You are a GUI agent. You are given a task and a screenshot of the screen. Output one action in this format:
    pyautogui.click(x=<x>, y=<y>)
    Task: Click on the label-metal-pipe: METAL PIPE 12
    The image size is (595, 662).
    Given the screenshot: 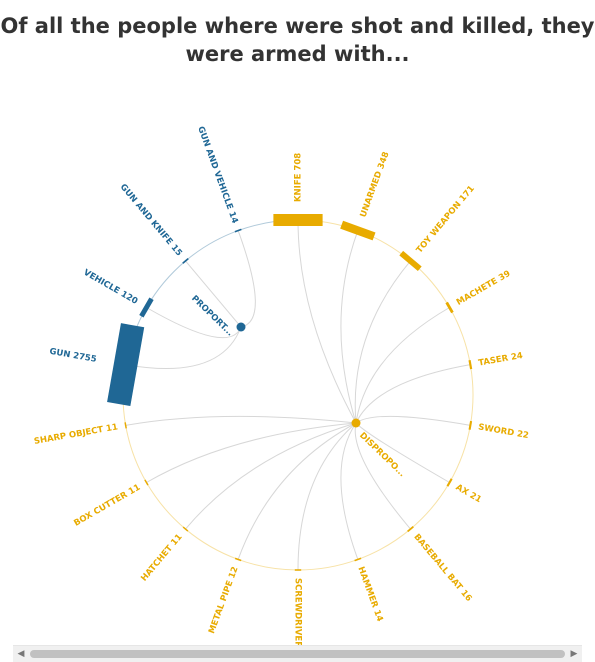 What is the action you would take?
    pyautogui.click(x=224, y=600)
    